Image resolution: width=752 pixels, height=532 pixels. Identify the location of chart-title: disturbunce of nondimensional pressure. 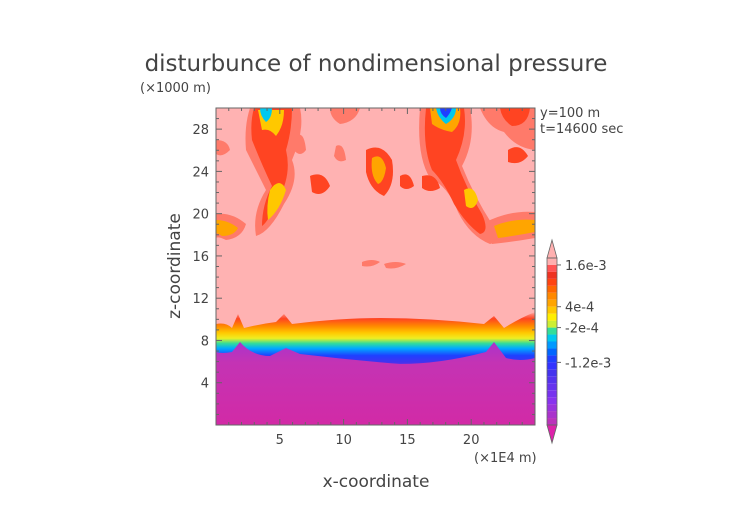
(376, 64).